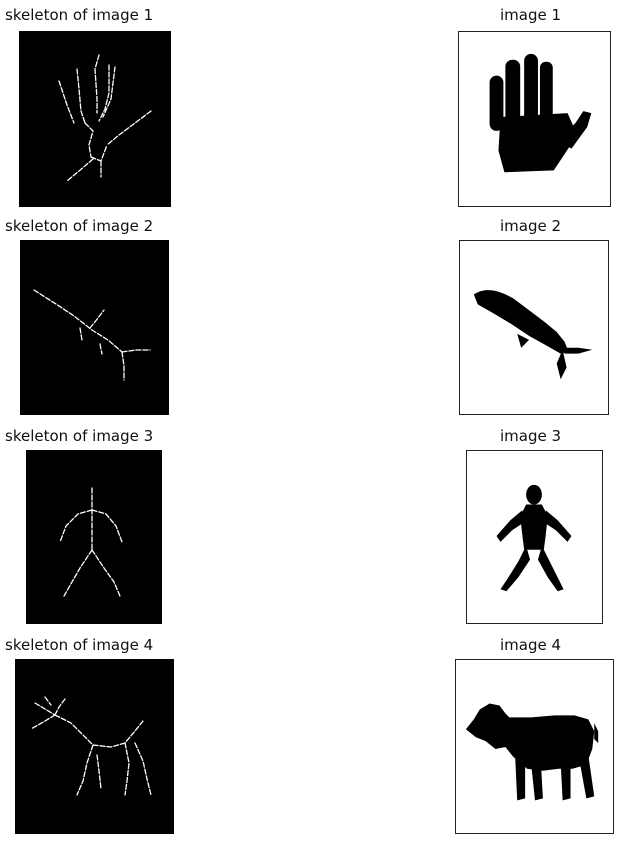 Image resolution: width=621 pixels, height=847 pixels. What do you see at coordinates (91, 746) in the screenshot?
I see `cow-skeleton` at bounding box center [91, 746].